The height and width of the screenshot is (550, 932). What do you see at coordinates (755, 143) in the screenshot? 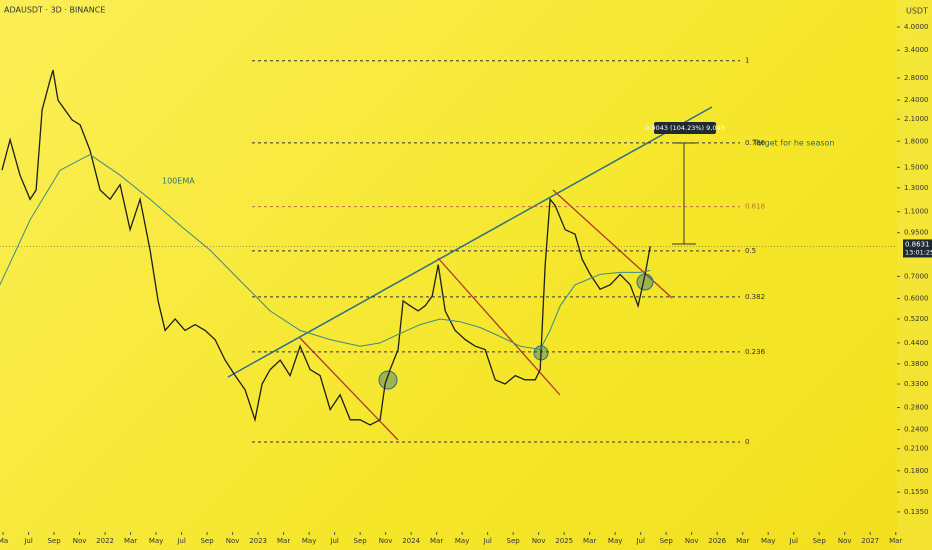
I see `fib-label: 0.786` at bounding box center [755, 143].